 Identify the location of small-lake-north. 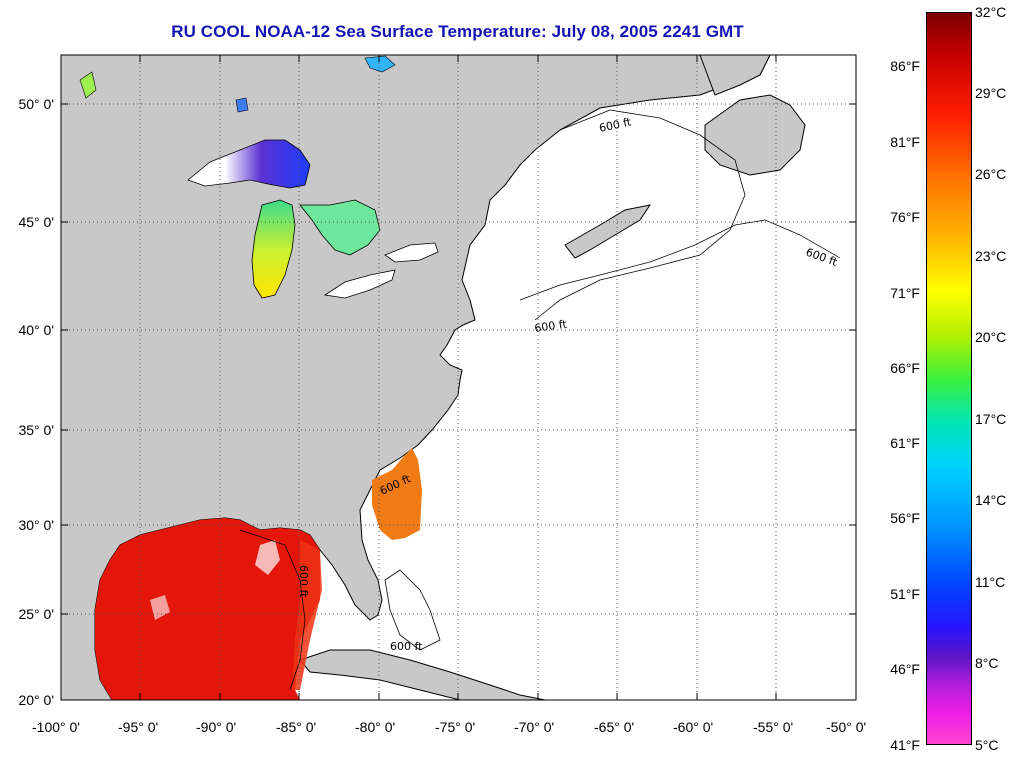
(242, 105).